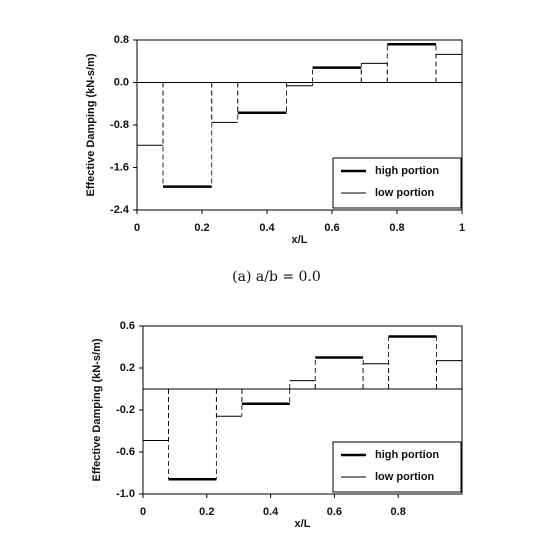  What do you see at coordinates (125, 494) in the screenshot?
I see `y-tick-label: -1.0` at bounding box center [125, 494].